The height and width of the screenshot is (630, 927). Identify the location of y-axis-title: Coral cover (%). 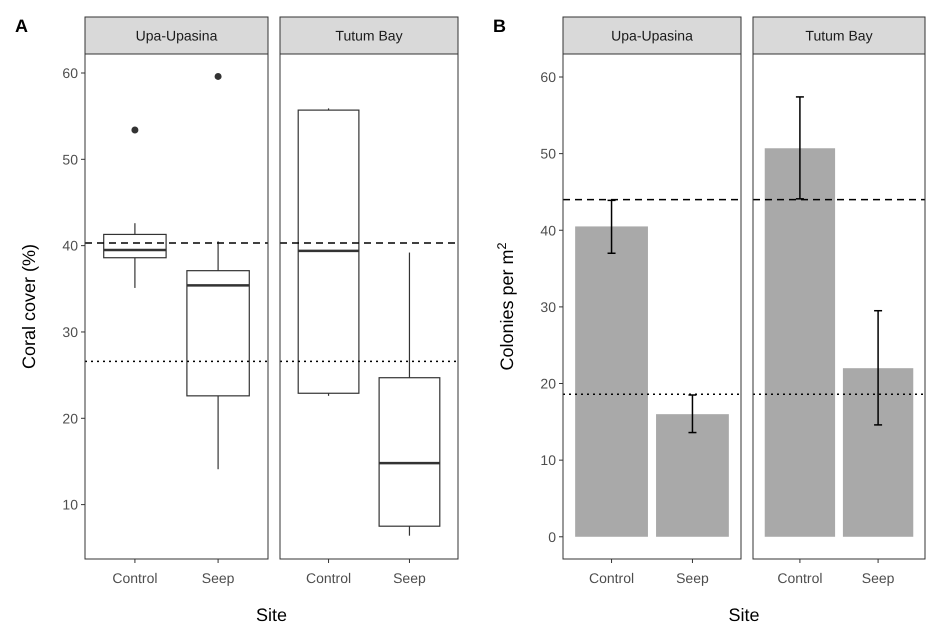
(29, 307).